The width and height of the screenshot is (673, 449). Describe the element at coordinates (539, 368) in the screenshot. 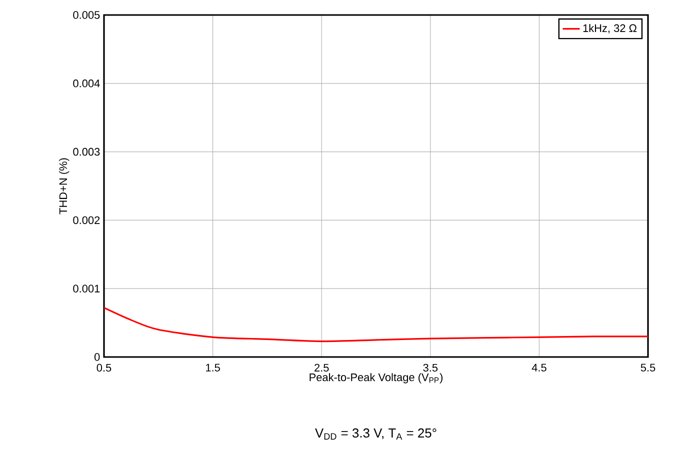

I see `x-tick-label: 4.5` at that location.